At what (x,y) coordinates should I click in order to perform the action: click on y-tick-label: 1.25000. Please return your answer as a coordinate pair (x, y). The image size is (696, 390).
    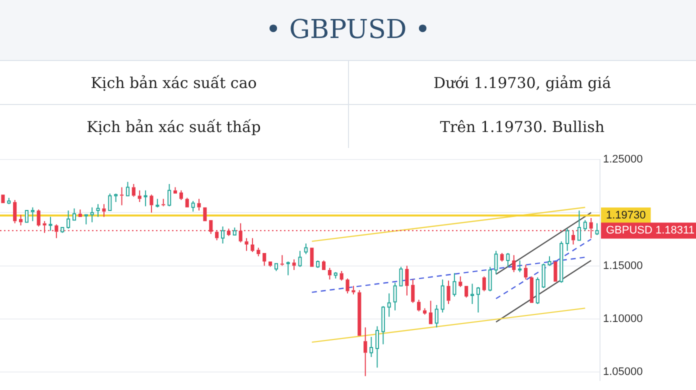
    Looking at the image, I should click on (623, 160).